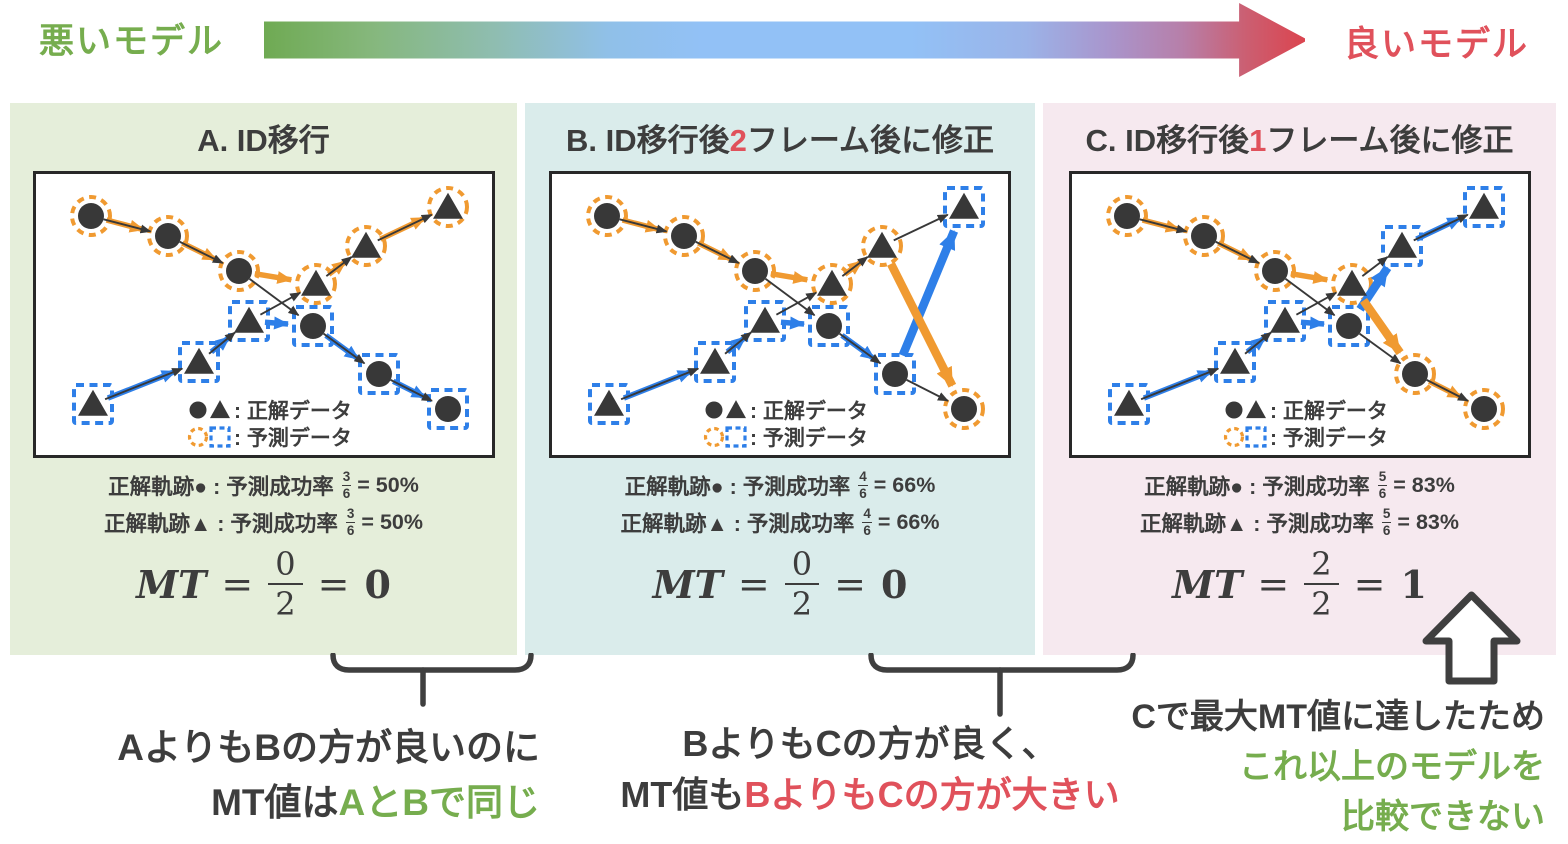 This screenshot has width=1568, height=844. I want to click on panel-a-trajectory-diagram: : 正解データ : 予測データ, so click(263, 314).